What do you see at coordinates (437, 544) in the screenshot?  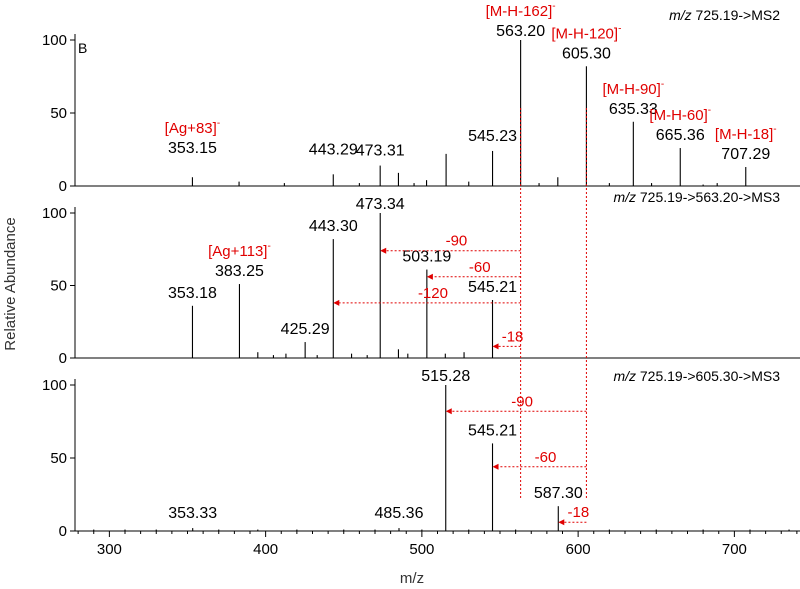 I see `x-axis: 300 400 500 600 700` at bounding box center [437, 544].